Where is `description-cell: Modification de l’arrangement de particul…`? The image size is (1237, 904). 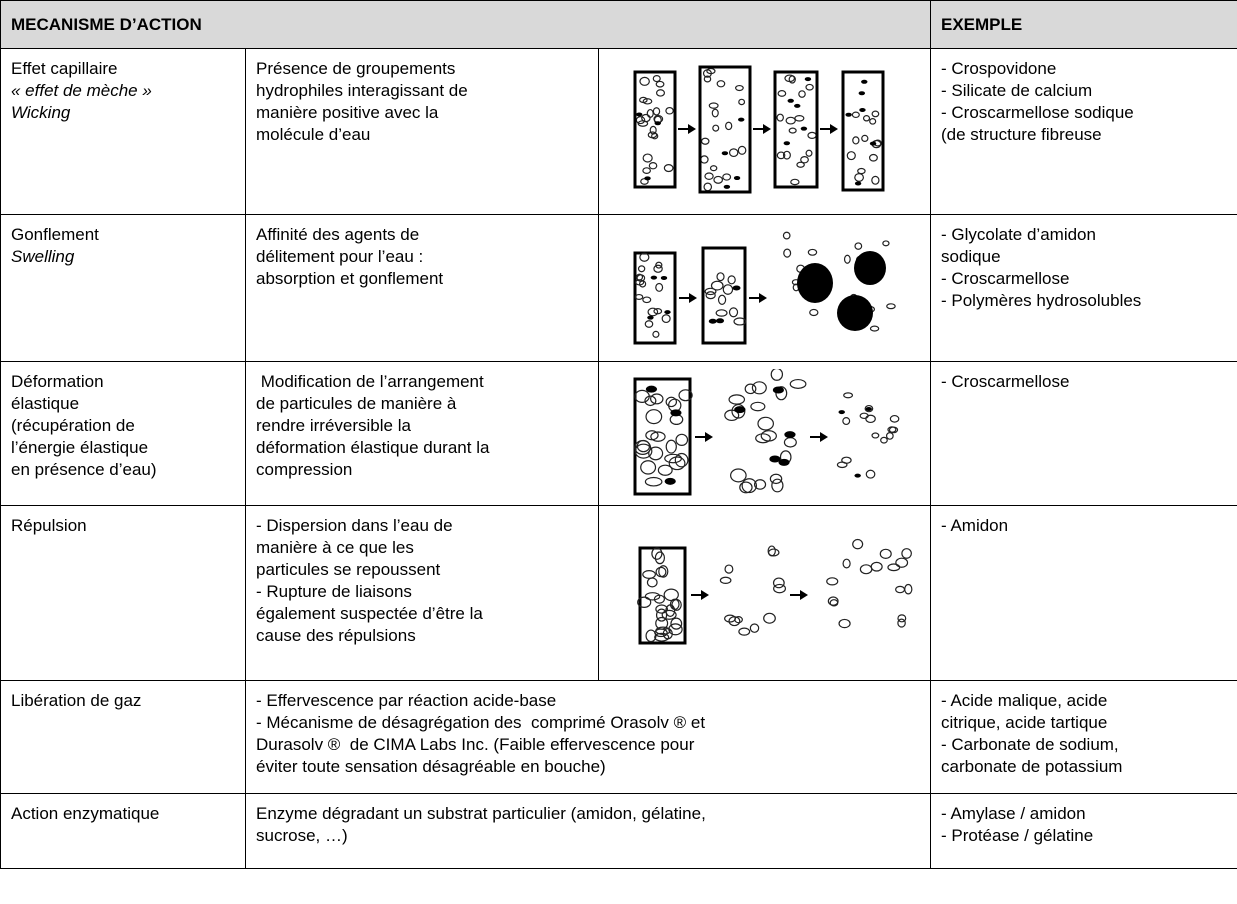 description-cell: Modification de l’arrangement de particul… is located at coordinates (422, 433).